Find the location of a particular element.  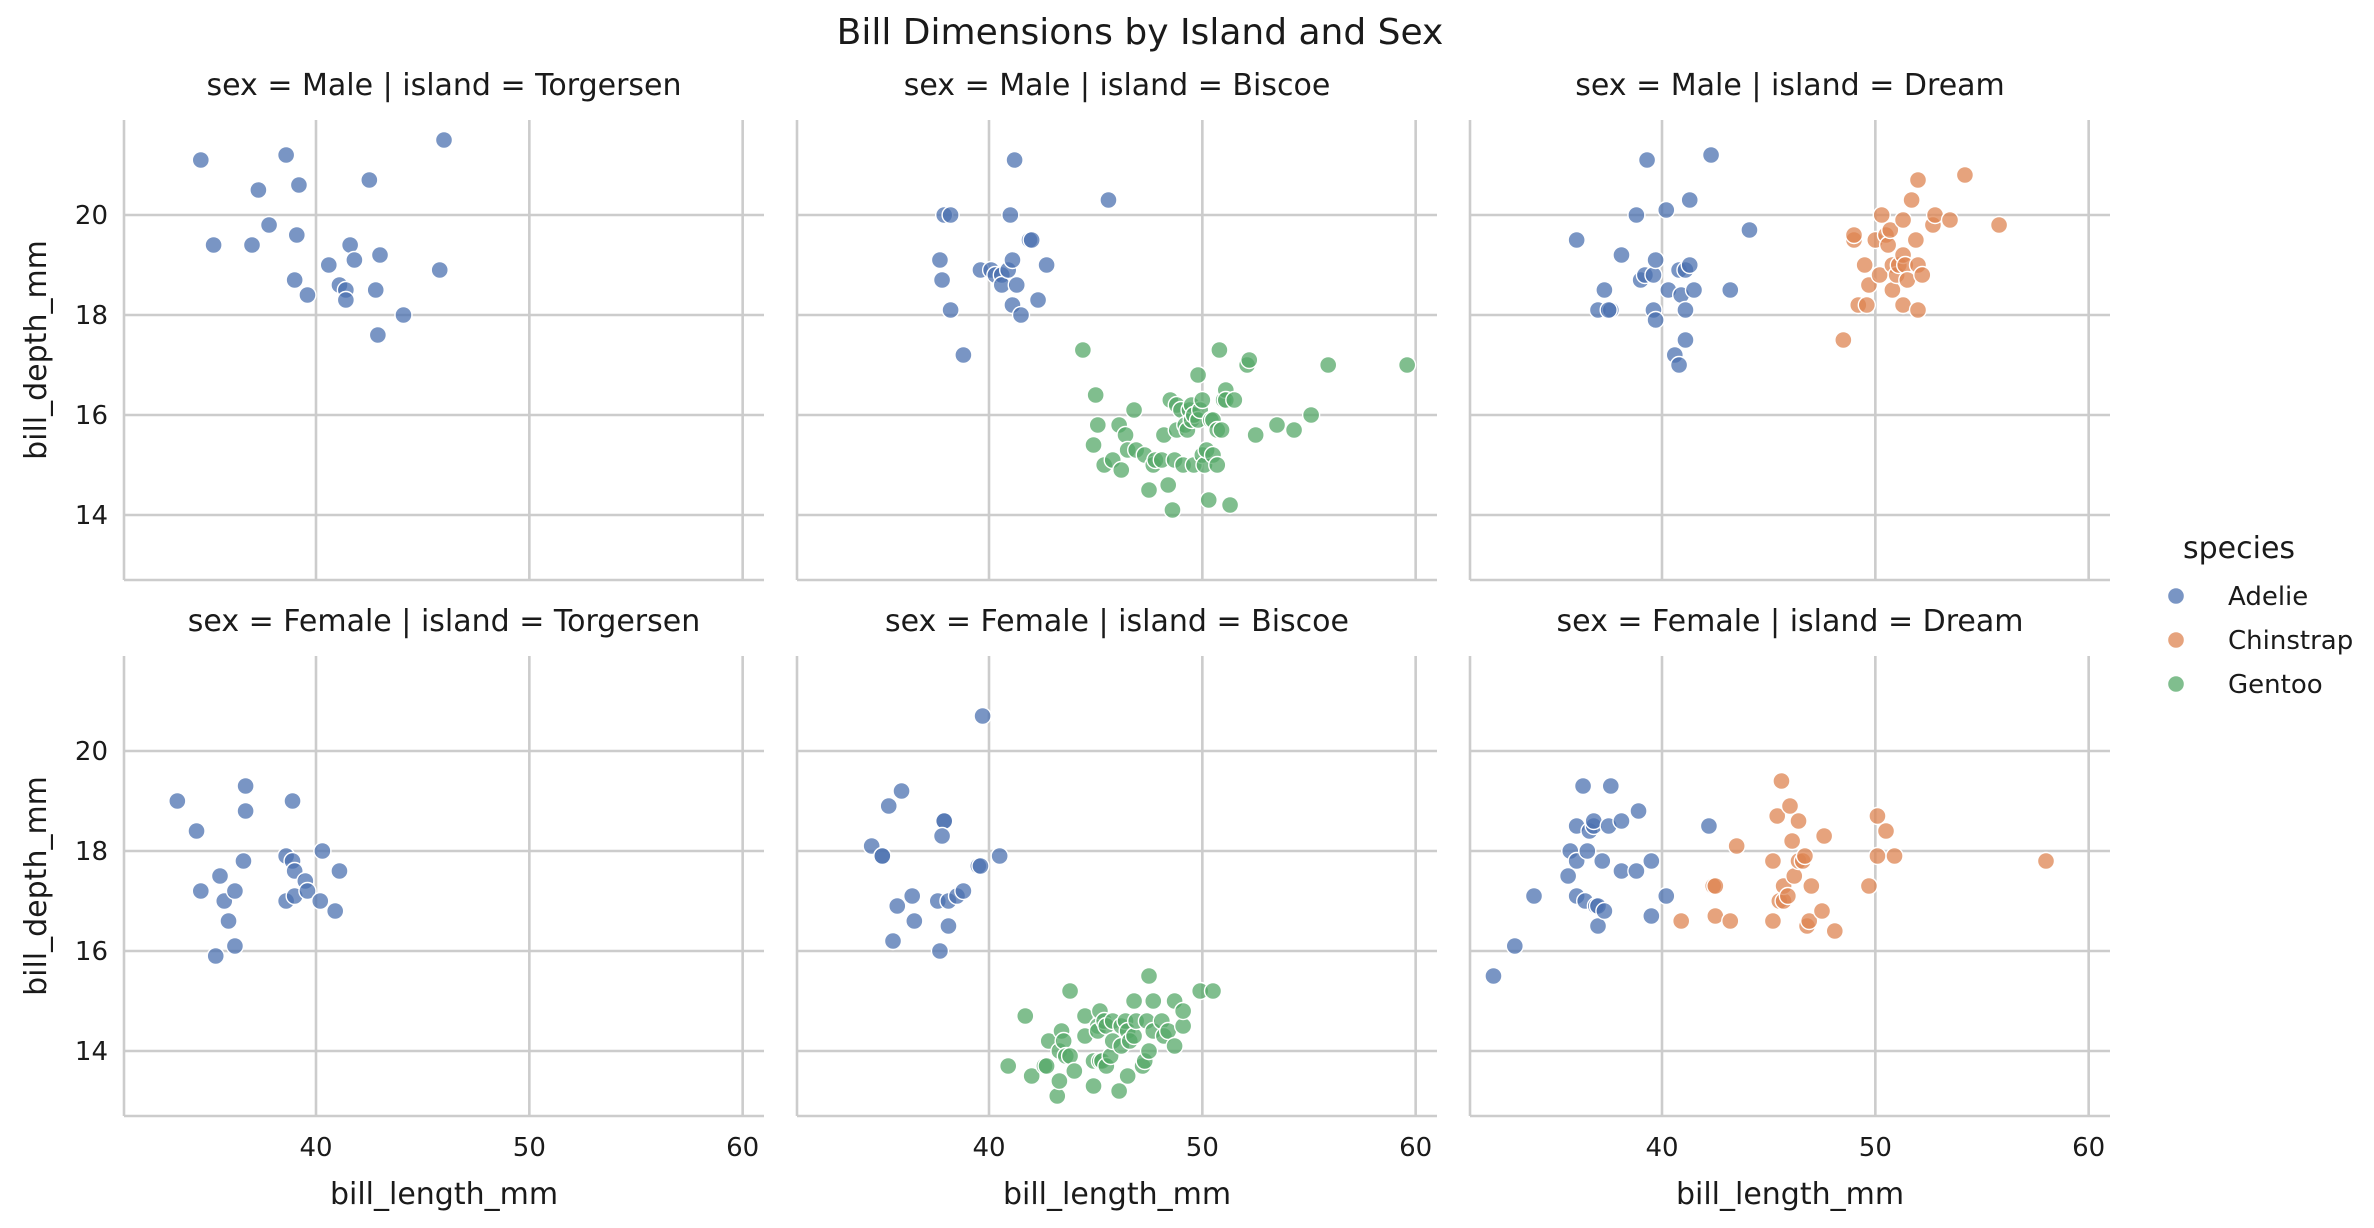

legend-marker-gentoo is located at coordinates (2176, 684).